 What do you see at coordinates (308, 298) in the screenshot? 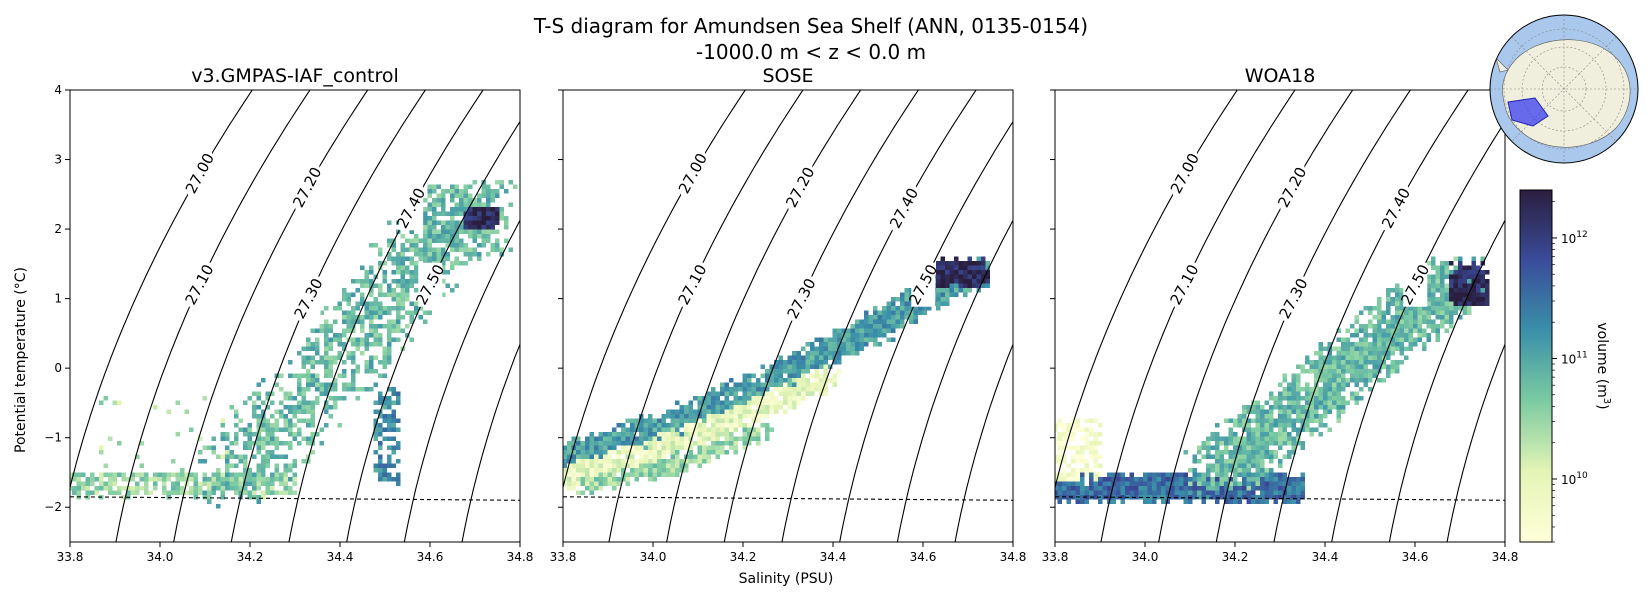
I see `contour-label-bg` at bounding box center [308, 298].